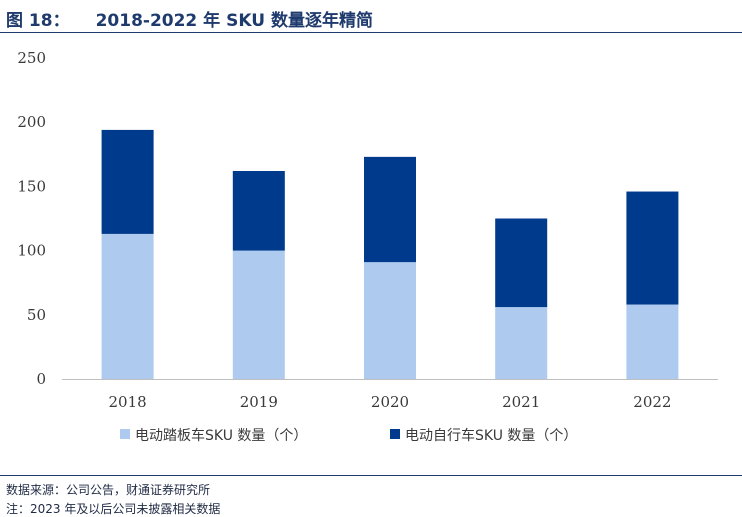 Image resolution: width=742 pixels, height=517 pixels. What do you see at coordinates (36, 315) in the screenshot?
I see `y-tick-label: 50` at bounding box center [36, 315].